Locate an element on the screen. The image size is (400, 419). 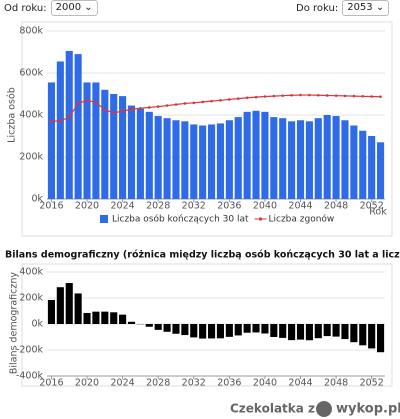
x-tick-label: 2020 is located at coordinates (87, 383).